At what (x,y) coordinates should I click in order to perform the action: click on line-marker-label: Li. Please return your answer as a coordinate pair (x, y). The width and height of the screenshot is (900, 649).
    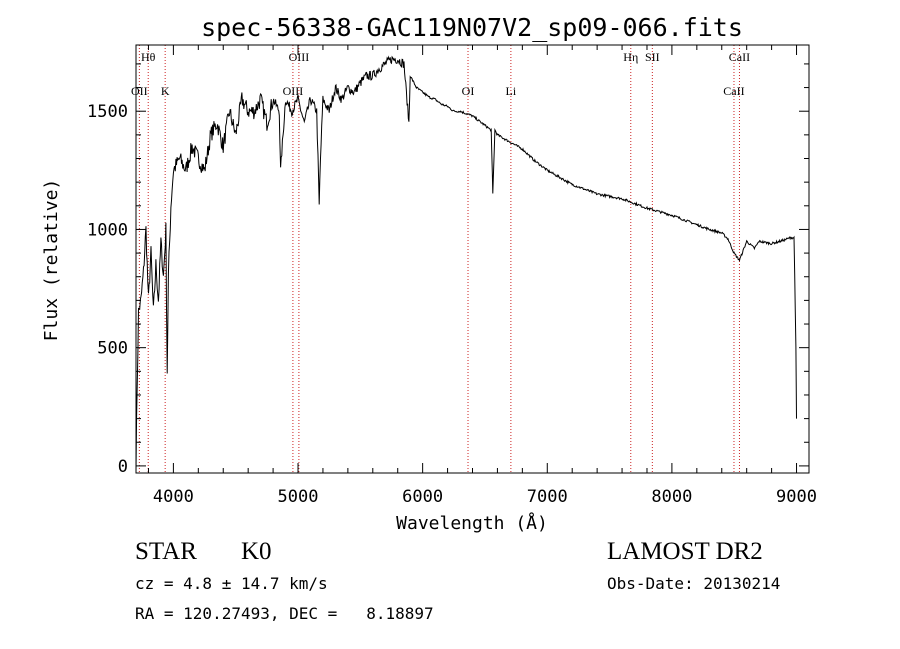
    Looking at the image, I should click on (511, 91).